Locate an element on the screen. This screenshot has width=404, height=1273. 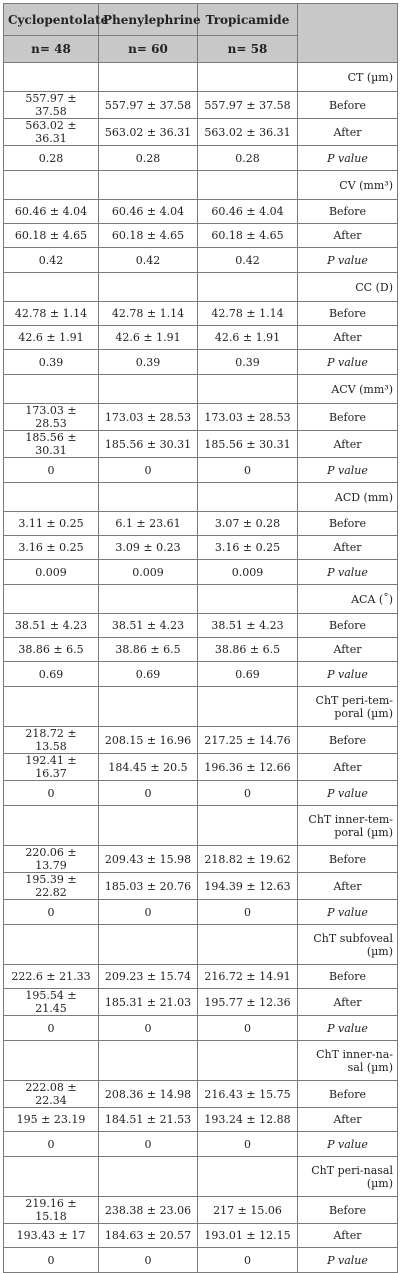
parameter-label: ChT peri-nasal (µm) is located at coordinates (347, 1176).